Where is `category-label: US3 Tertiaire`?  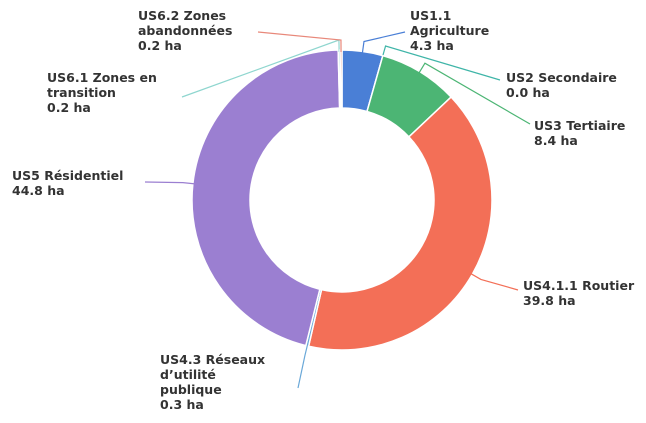 category-label: US3 Tertiaire is located at coordinates (580, 125).